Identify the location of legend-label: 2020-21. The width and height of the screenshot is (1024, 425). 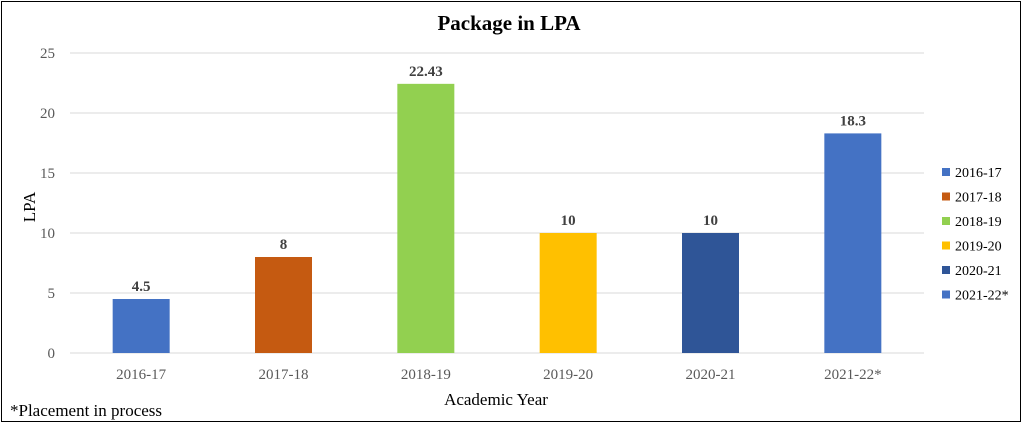
(978, 271).